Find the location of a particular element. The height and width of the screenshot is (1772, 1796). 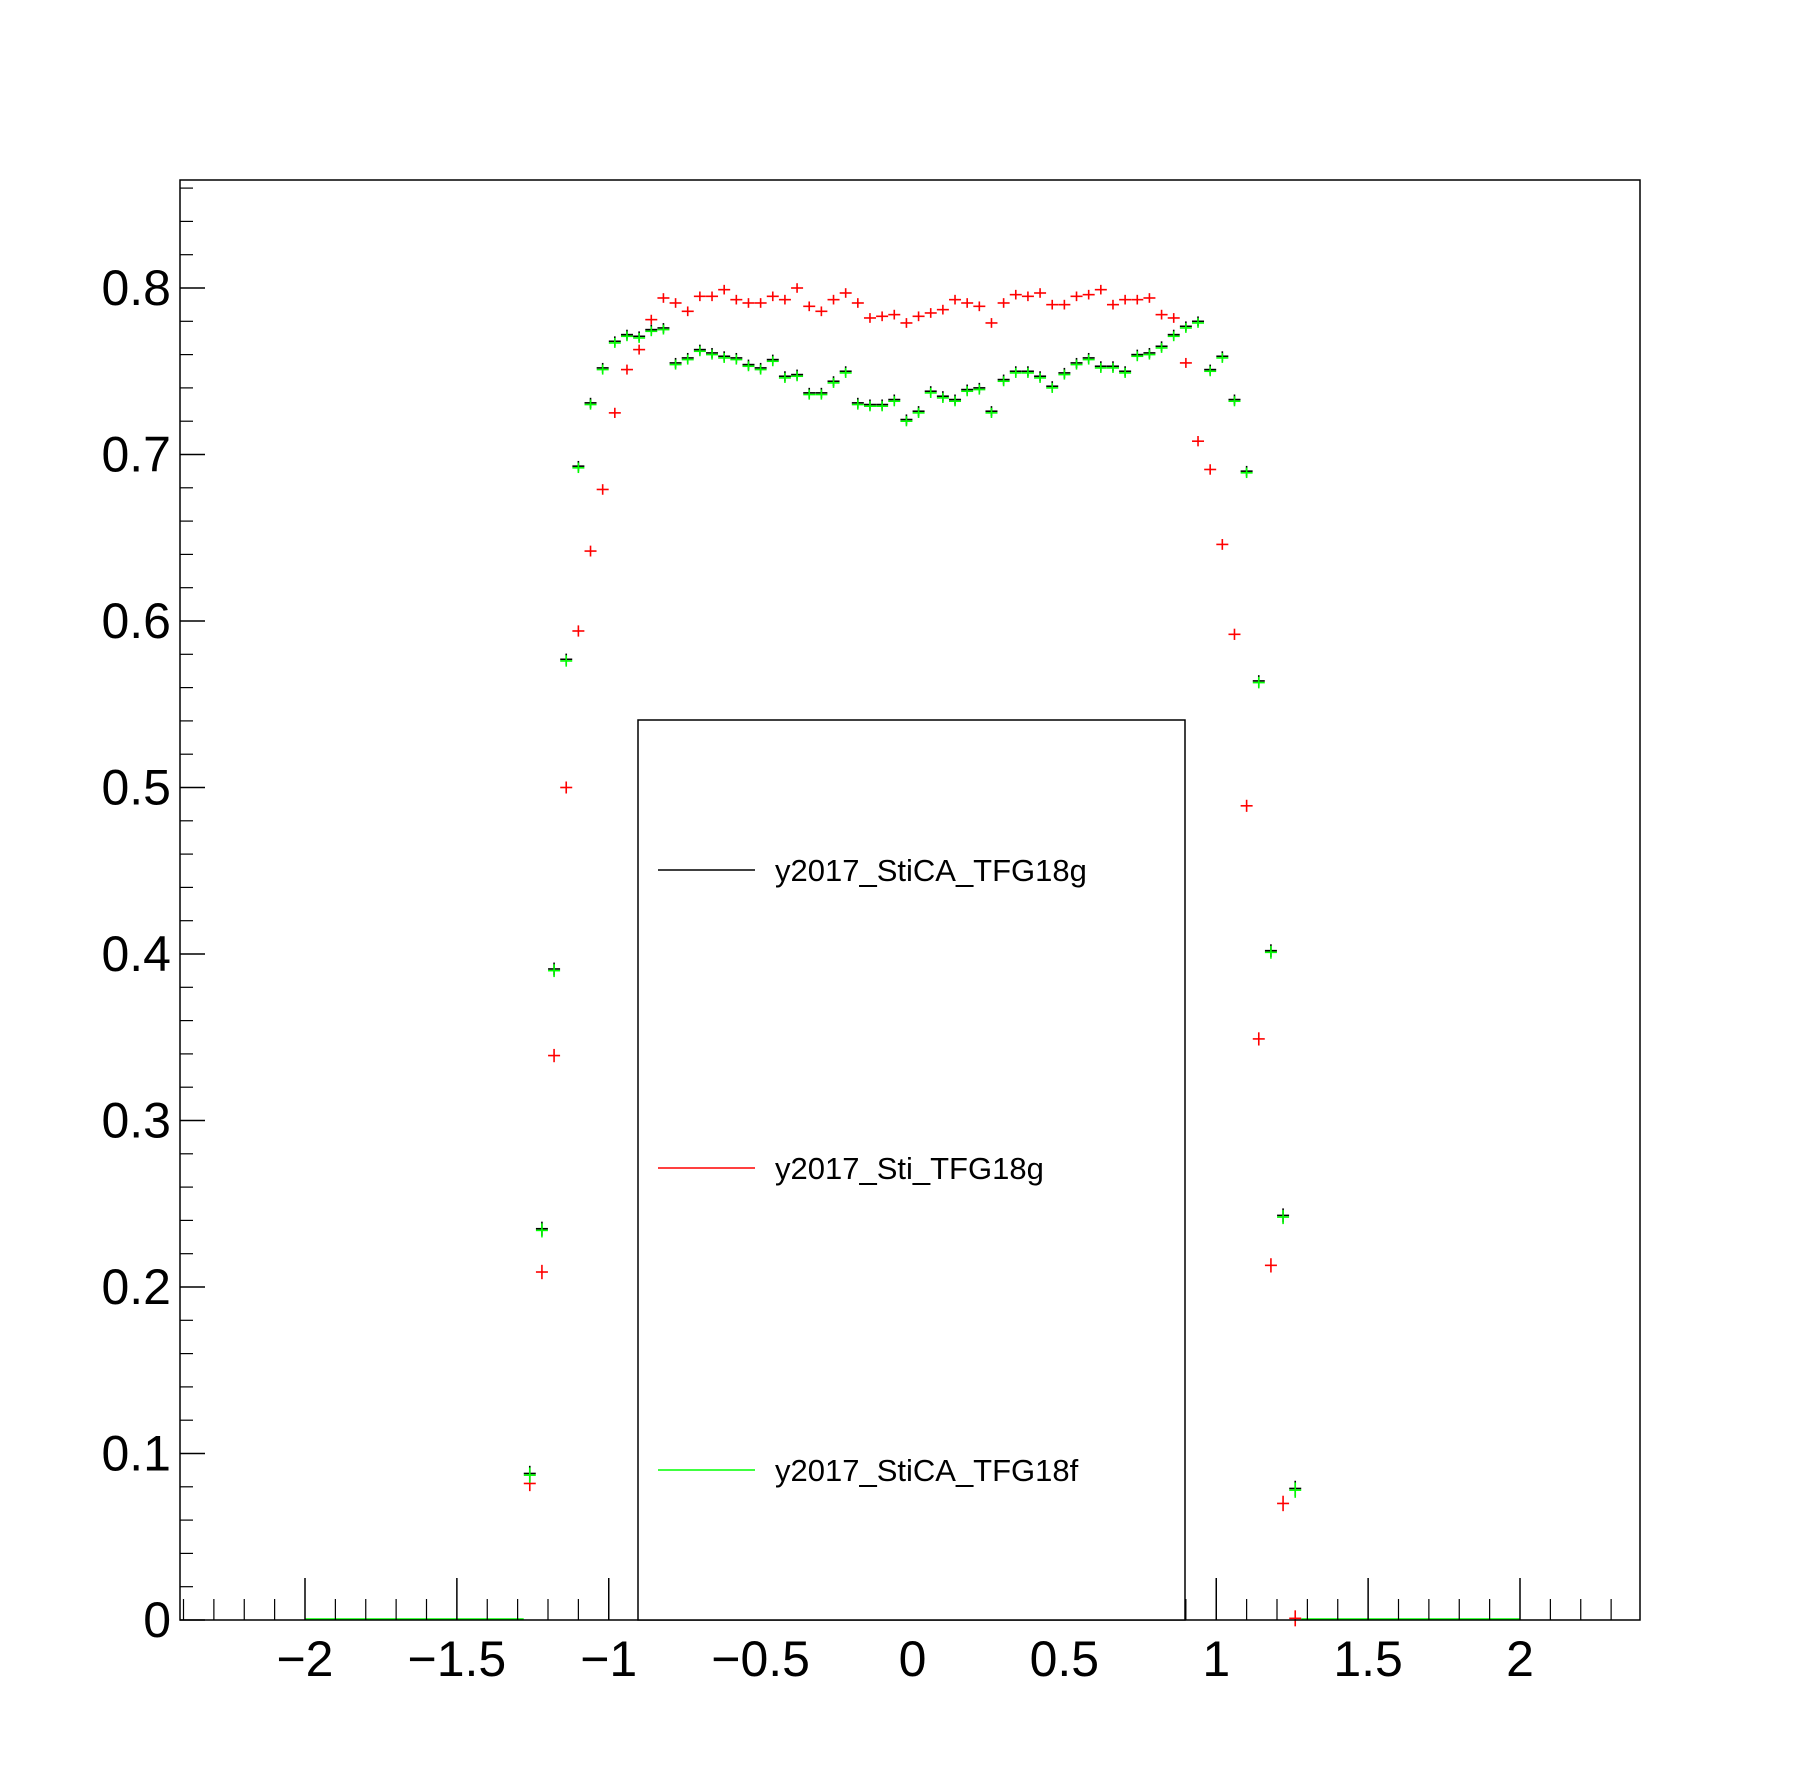

legend-entry: y2017_StiCA_TFG18f is located at coordinates (868, 1470).